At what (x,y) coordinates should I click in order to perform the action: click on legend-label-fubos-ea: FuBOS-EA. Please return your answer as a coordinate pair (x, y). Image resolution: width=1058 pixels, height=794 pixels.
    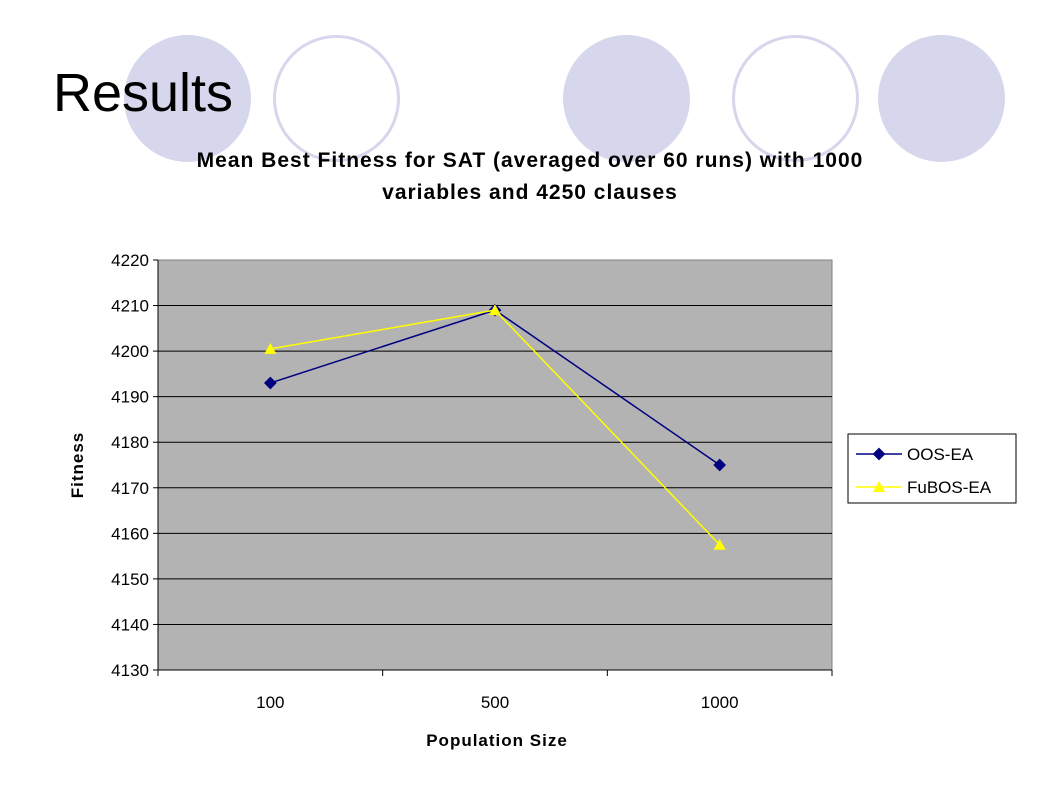
    Looking at the image, I should click on (949, 487).